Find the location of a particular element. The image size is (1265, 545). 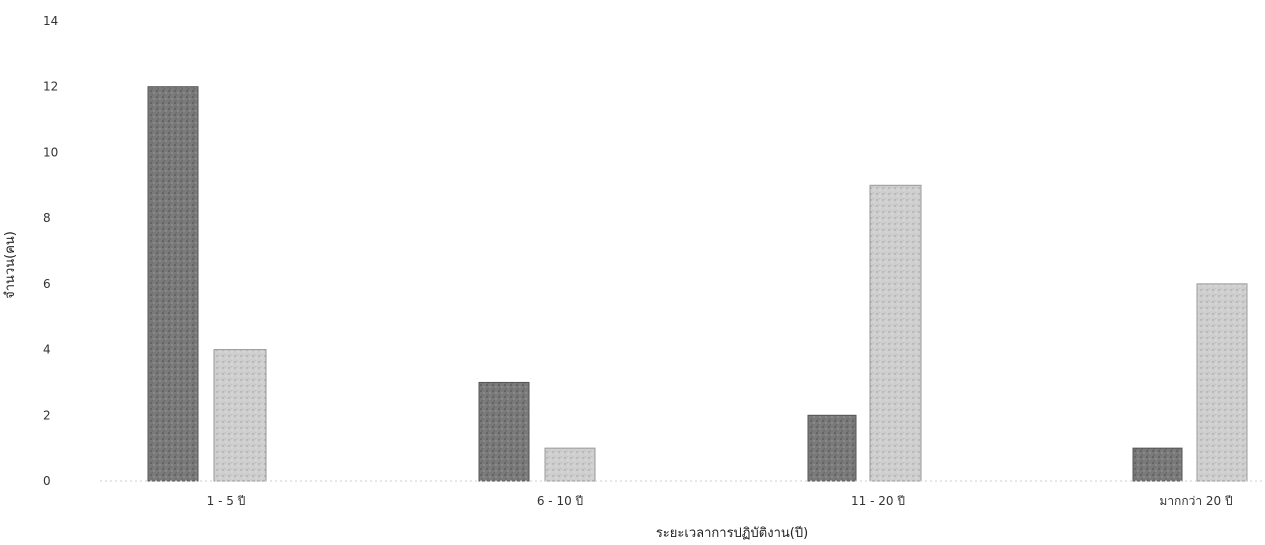

x-tick-label: 11 - 20 ปี is located at coordinates (878, 501).